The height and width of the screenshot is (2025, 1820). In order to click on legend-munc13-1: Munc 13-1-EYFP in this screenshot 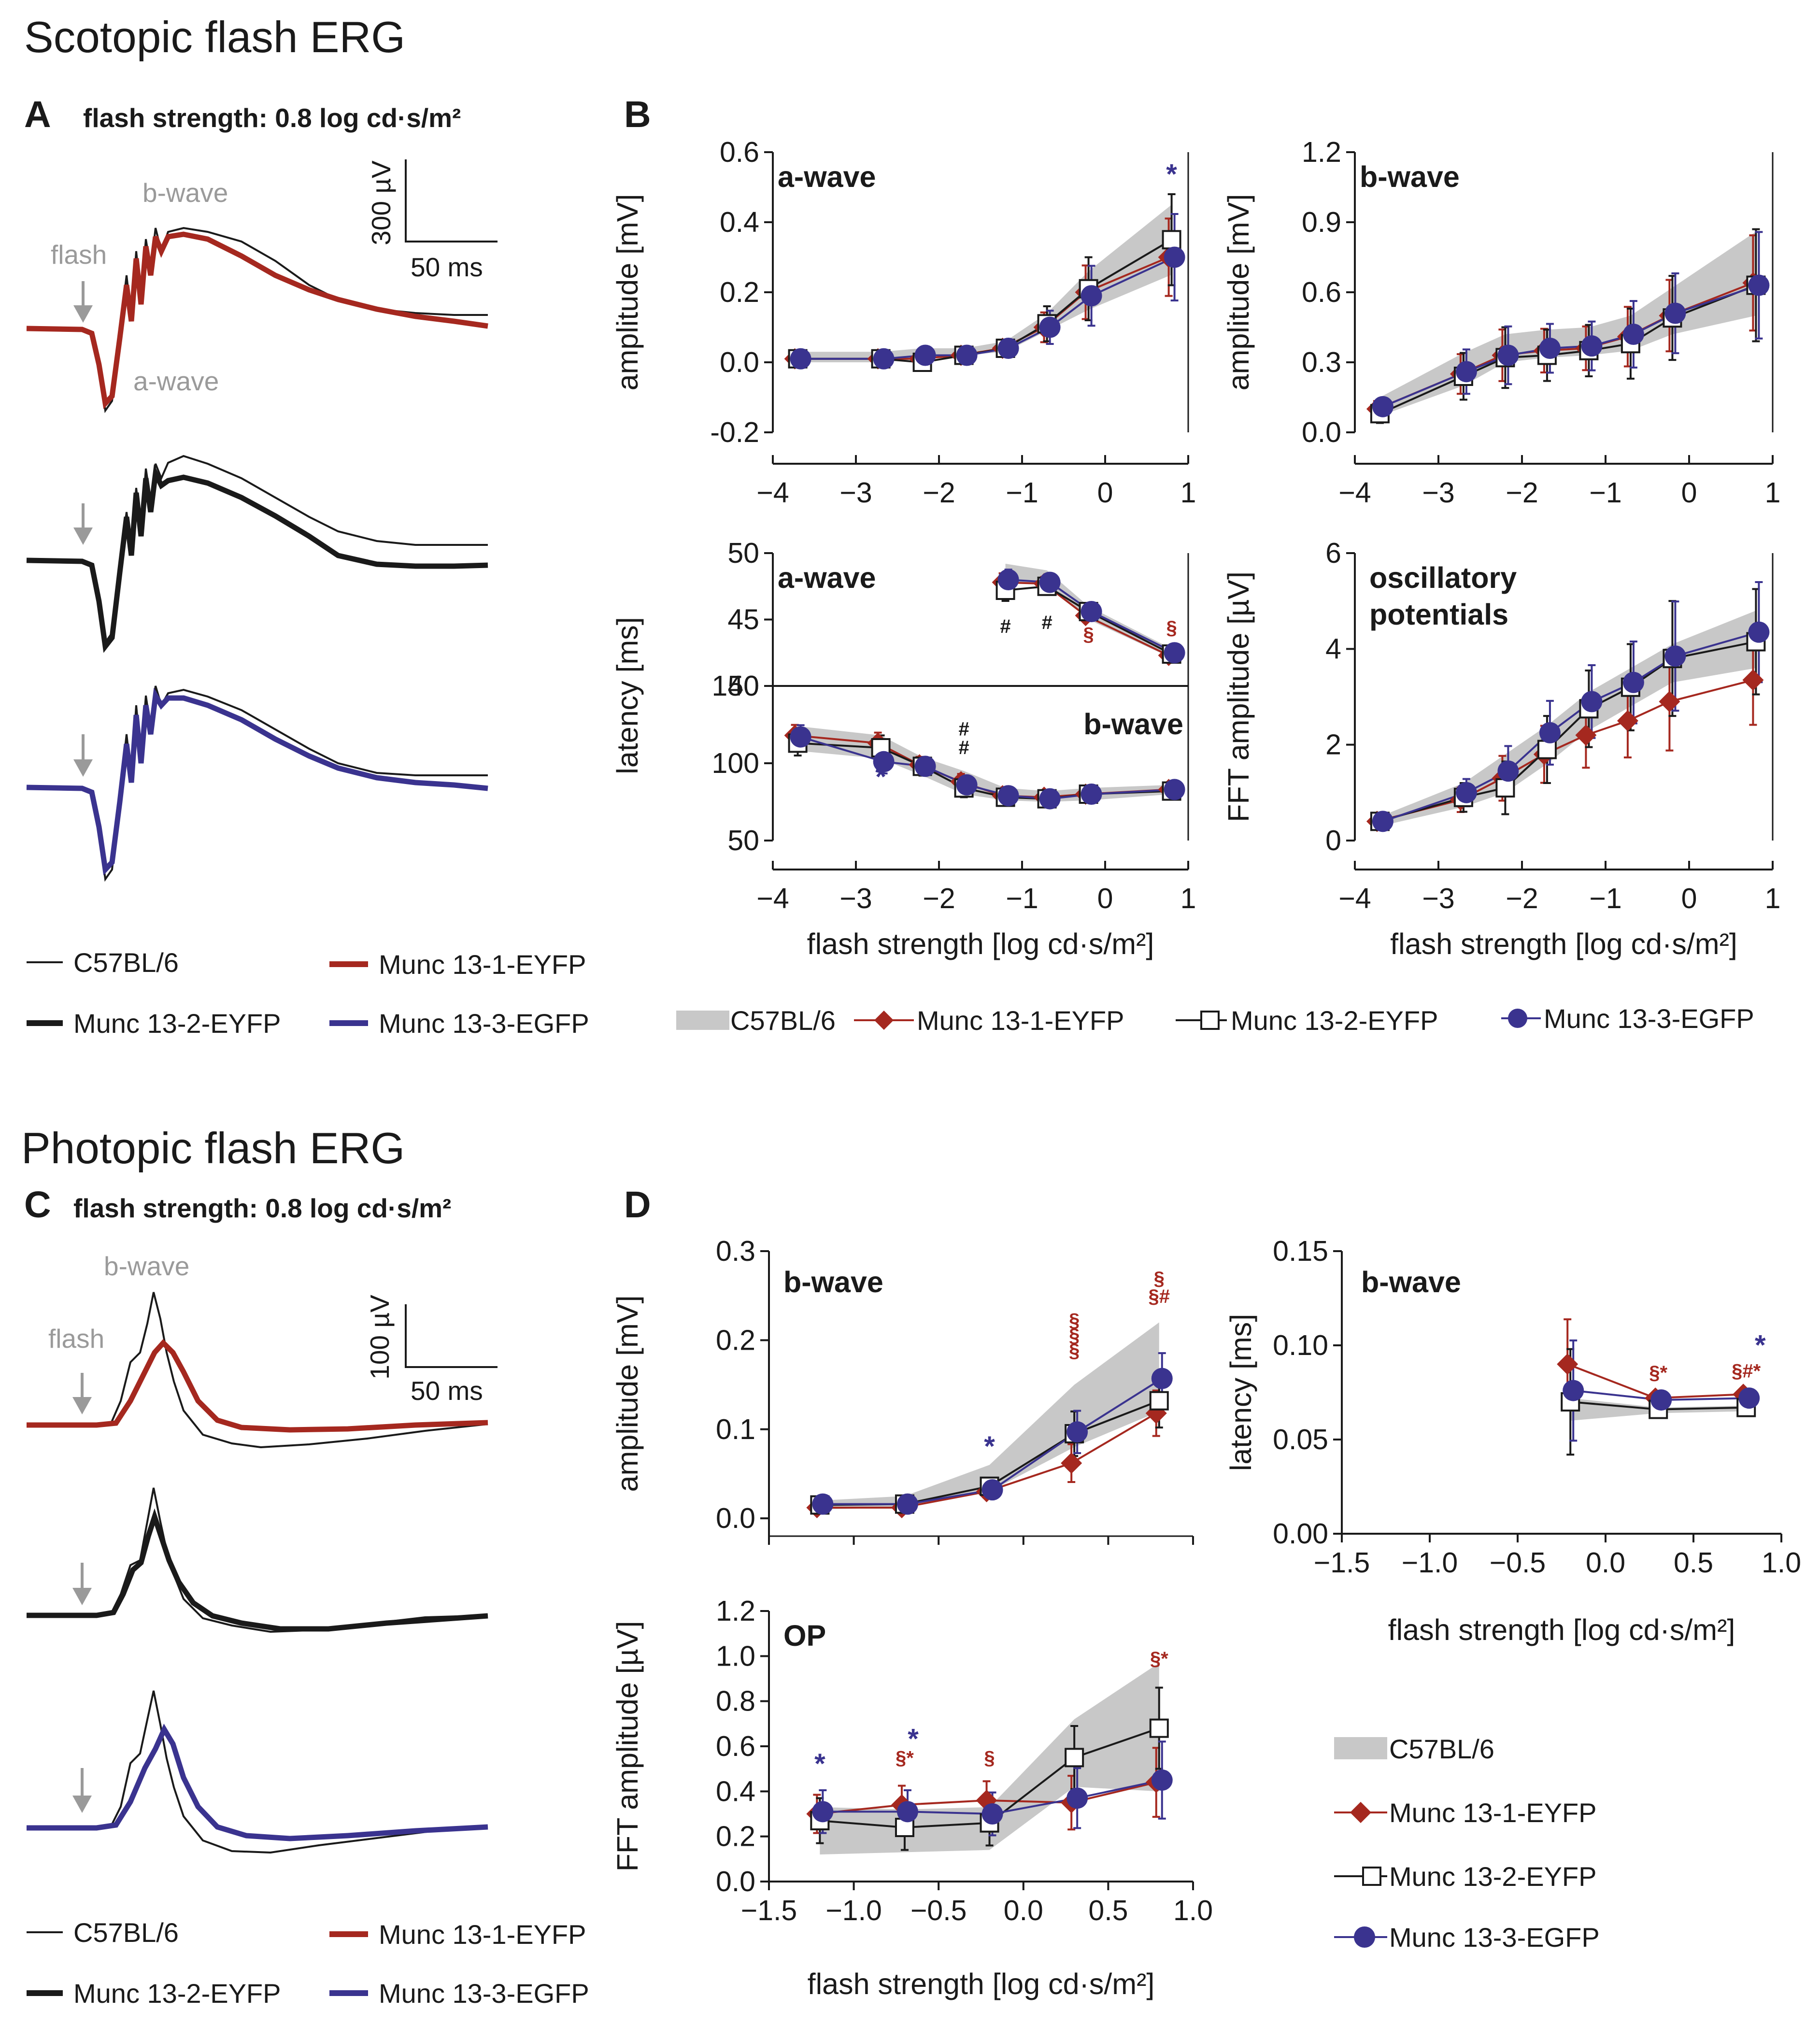, I will do `click(482, 1934)`.